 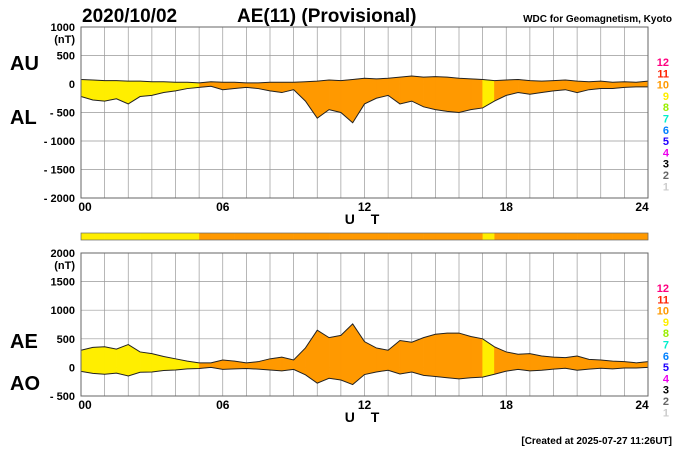 I want to click on y-tick-label: 1500, so click(x=63, y=283).